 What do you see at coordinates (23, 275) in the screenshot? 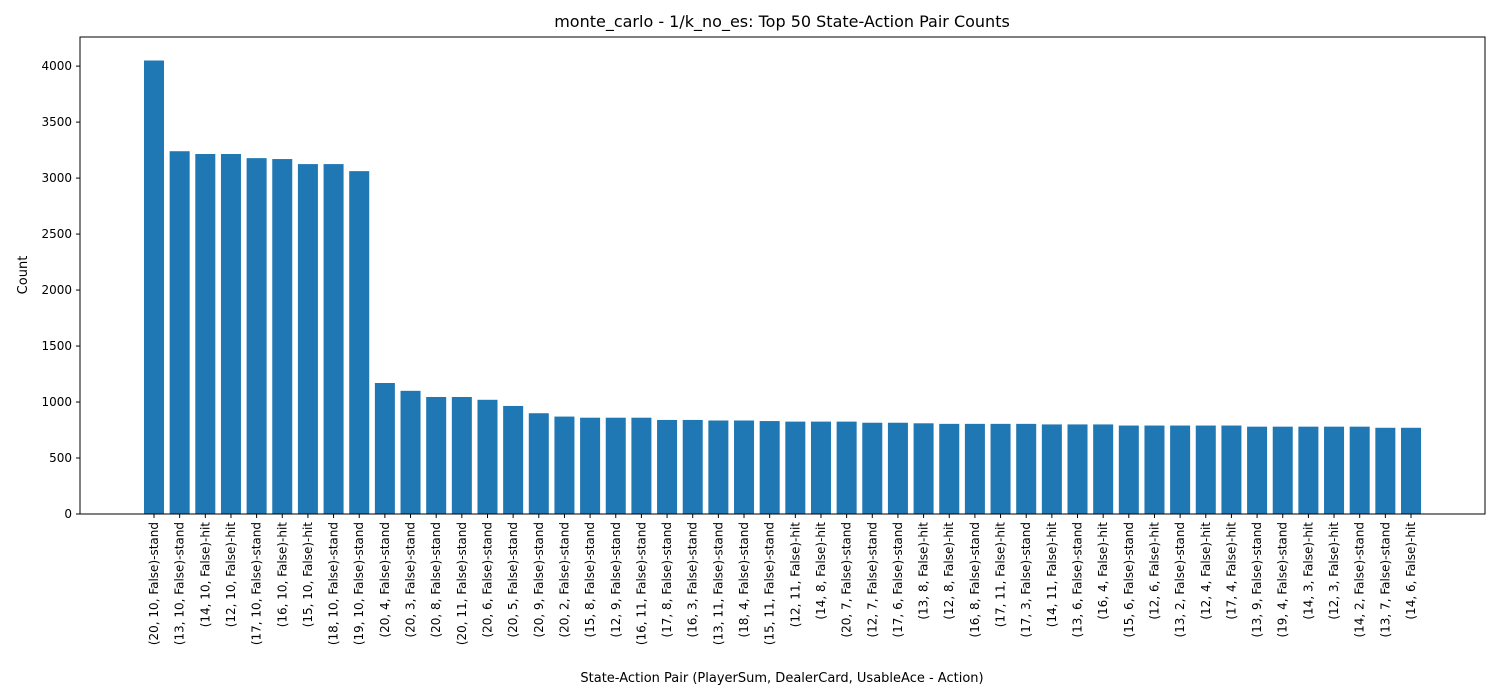
I see `y-axis-label: Count` at bounding box center [23, 275].